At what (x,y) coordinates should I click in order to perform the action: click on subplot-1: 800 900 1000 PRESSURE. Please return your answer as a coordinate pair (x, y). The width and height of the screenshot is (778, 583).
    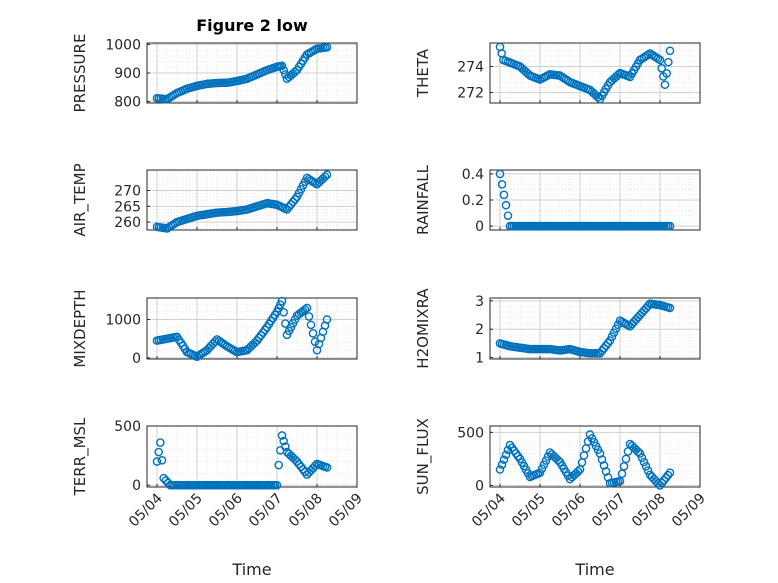
    Looking at the image, I should click on (214, 73).